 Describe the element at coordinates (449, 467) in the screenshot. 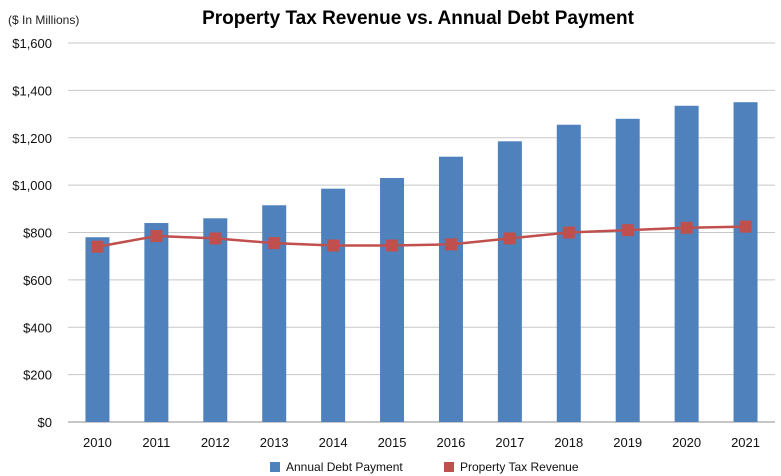

I see `legend-swatch-tax` at that location.